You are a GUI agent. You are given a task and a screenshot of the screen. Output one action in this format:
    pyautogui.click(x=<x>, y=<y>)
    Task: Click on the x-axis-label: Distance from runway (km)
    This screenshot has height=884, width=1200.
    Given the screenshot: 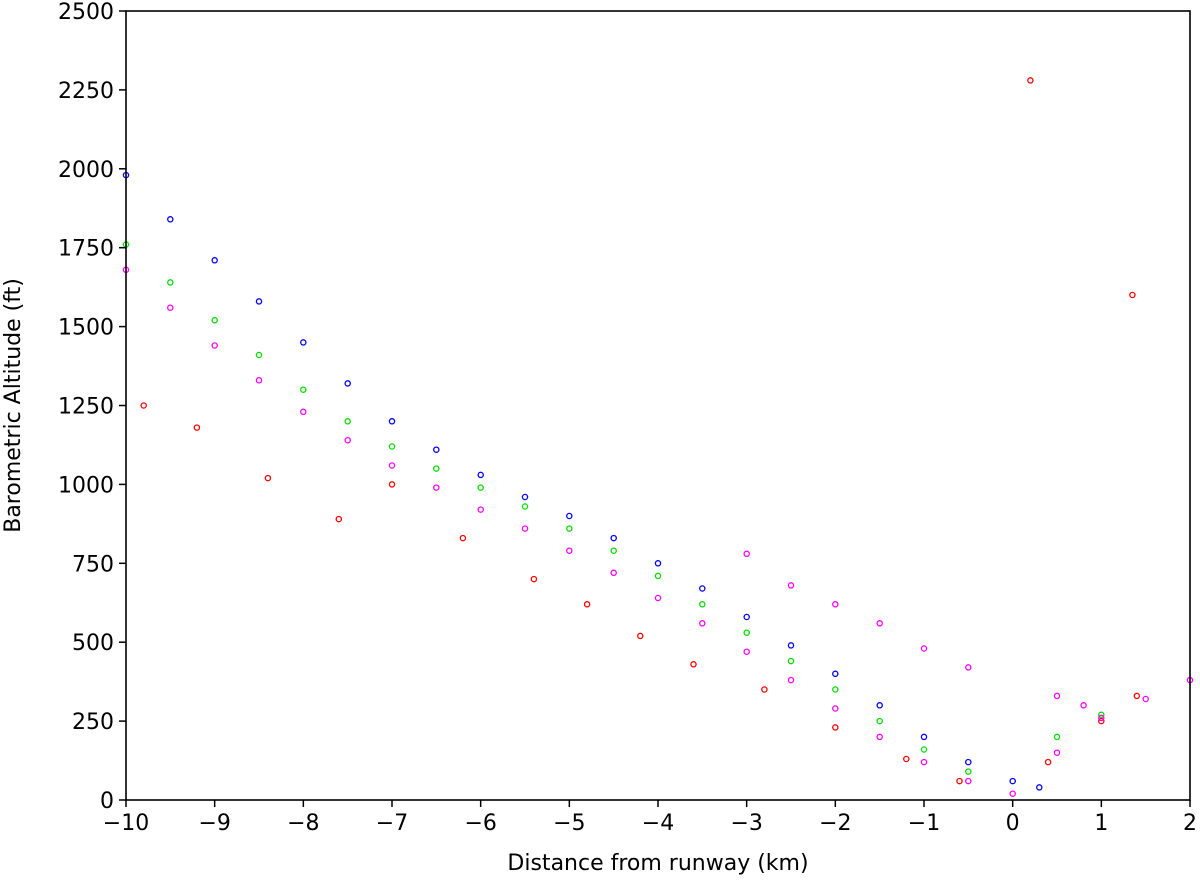 What is the action you would take?
    pyautogui.click(x=657, y=863)
    